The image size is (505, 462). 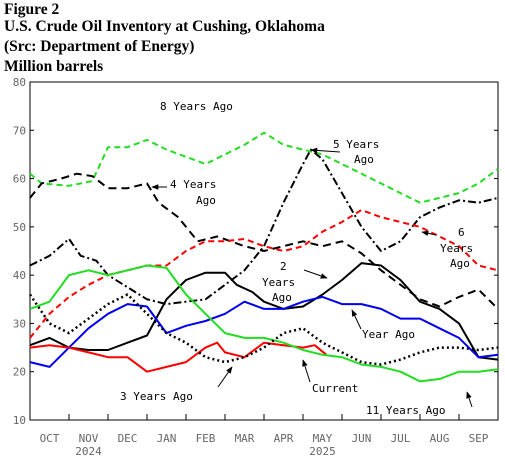 What do you see at coordinates (356, 144) in the screenshot?
I see `annotation-label: 5 Years` at bounding box center [356, 144].